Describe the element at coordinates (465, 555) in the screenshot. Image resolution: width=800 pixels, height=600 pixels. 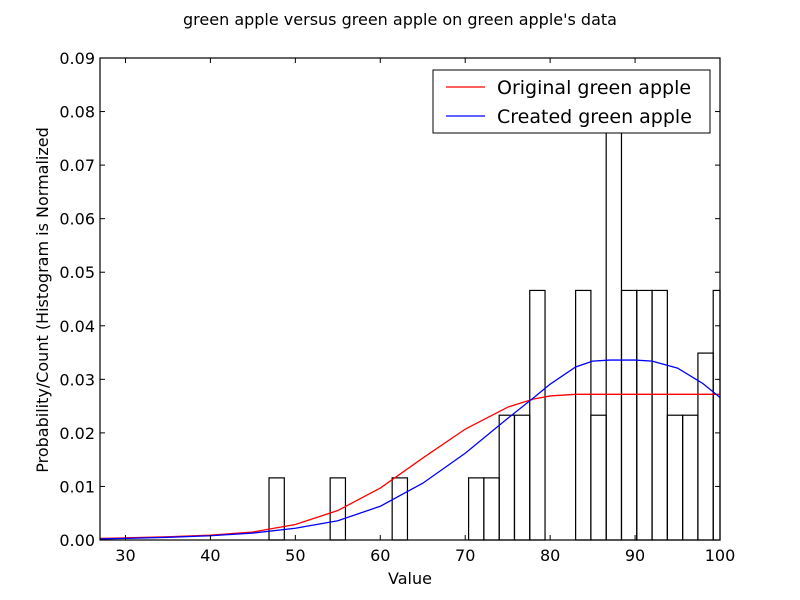
I see `x-tick-label: 70` at that location.